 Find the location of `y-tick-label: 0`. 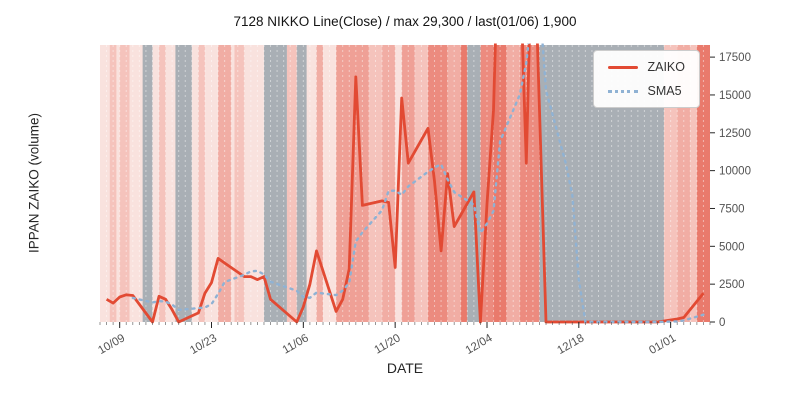

y-tick-label: 0 is located at coordinates (722, 323).